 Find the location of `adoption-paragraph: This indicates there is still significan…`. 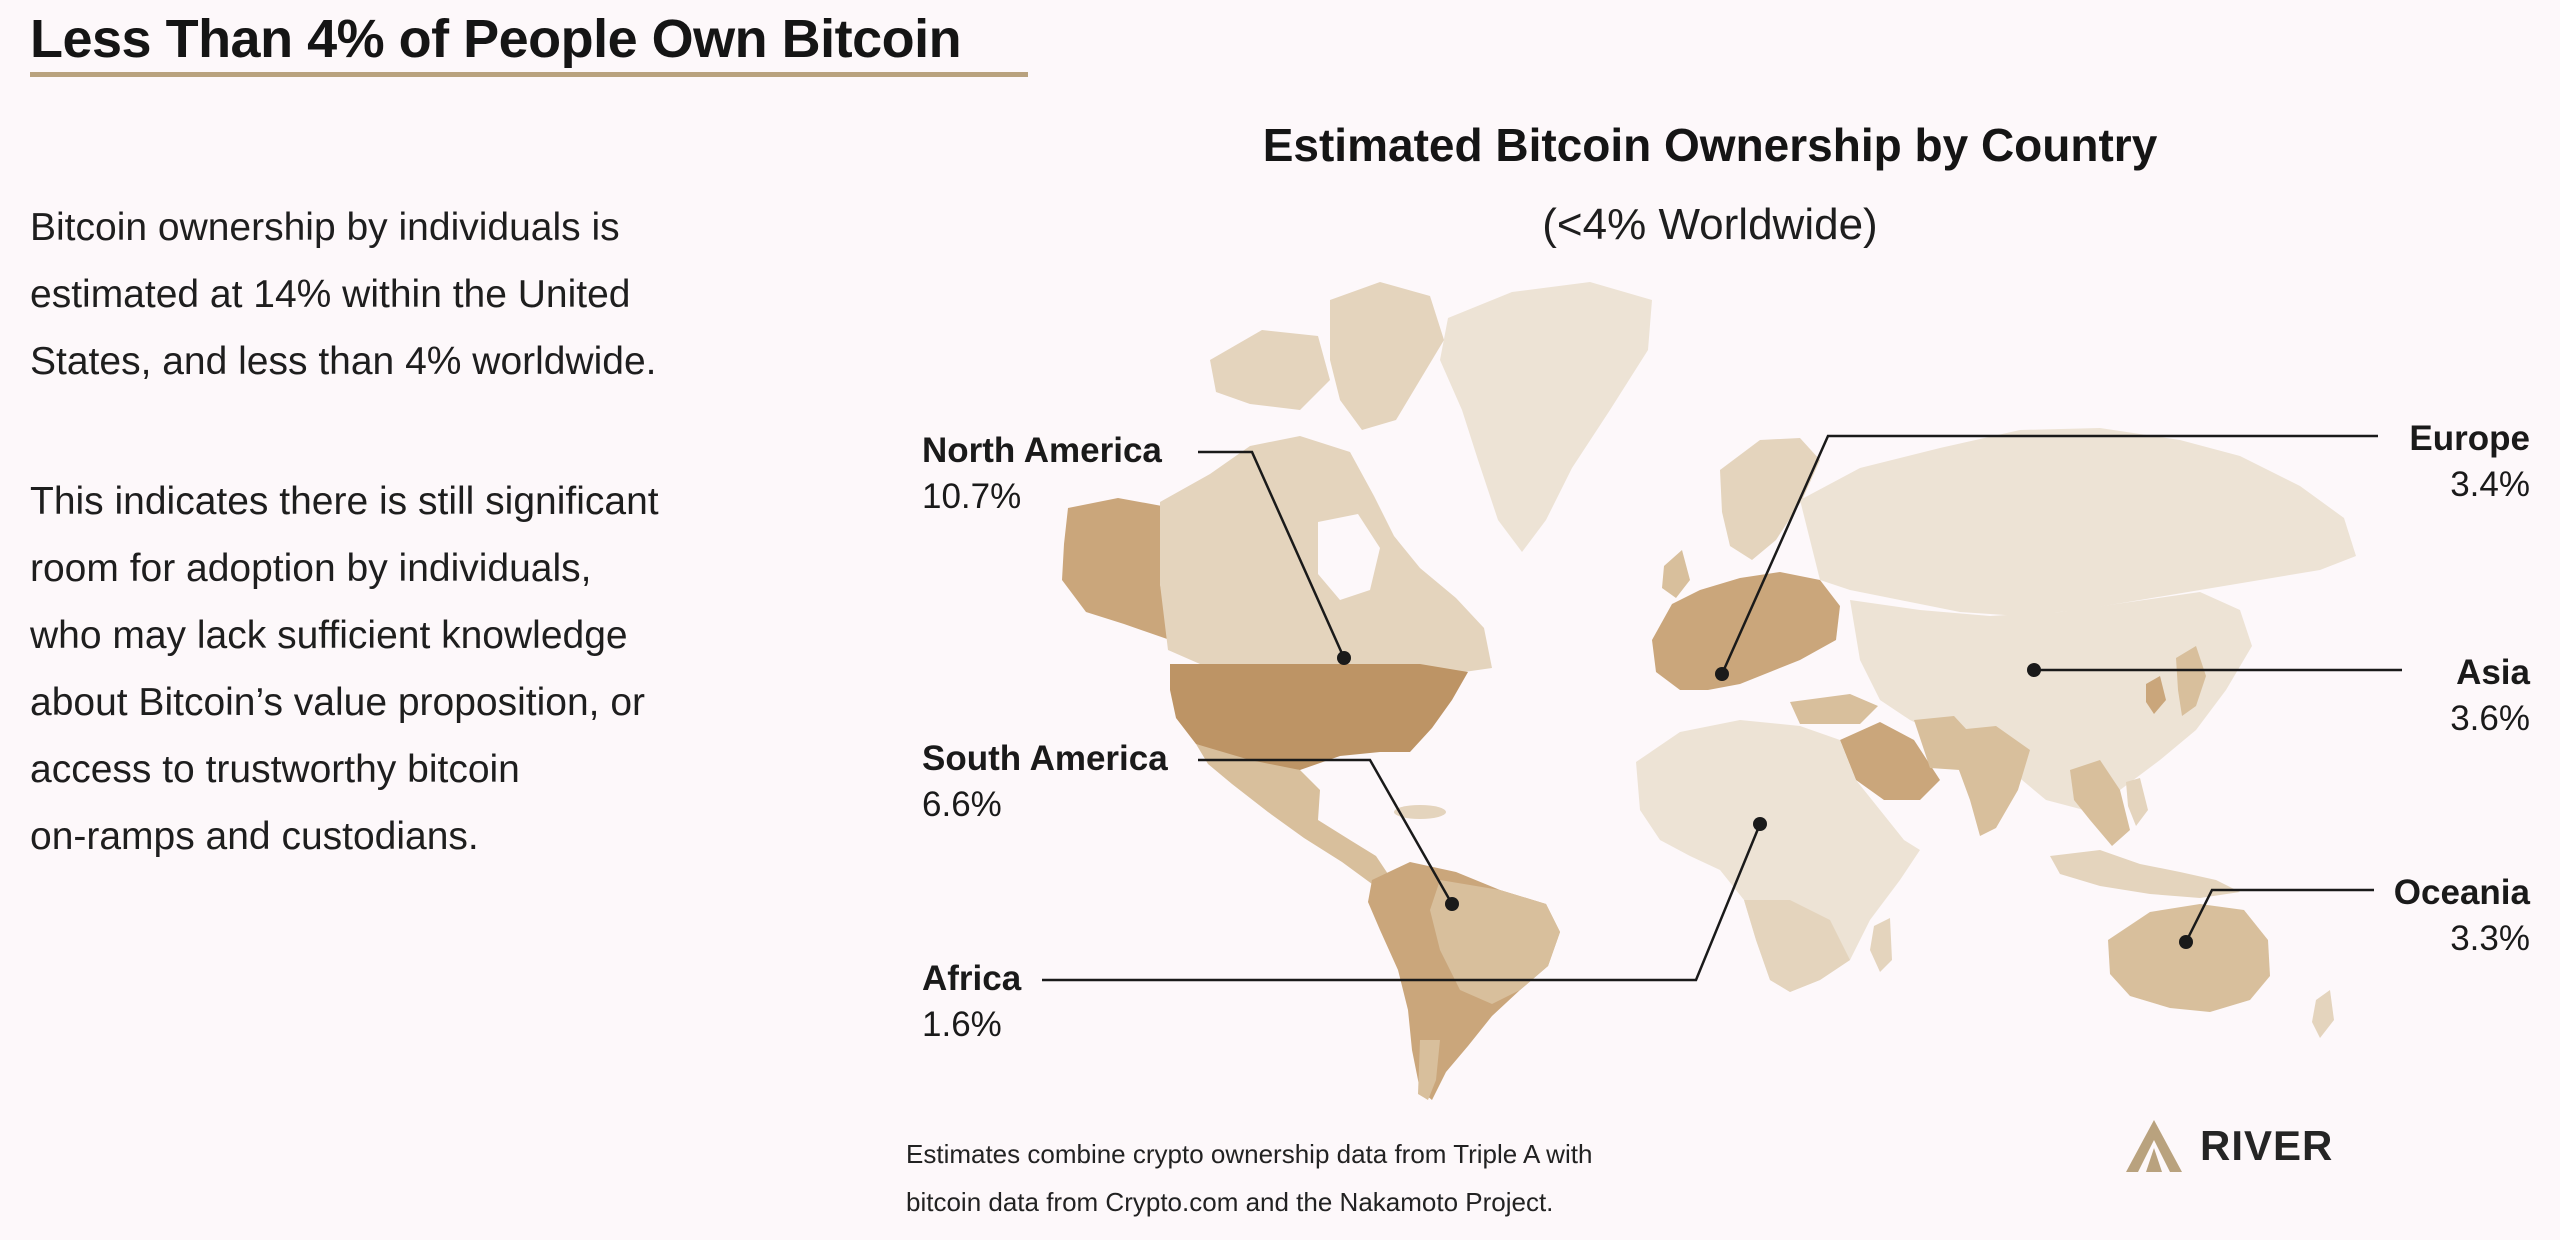

adoption-paragraph: This indicates there is still significan… is located at coordinates (430, 669).